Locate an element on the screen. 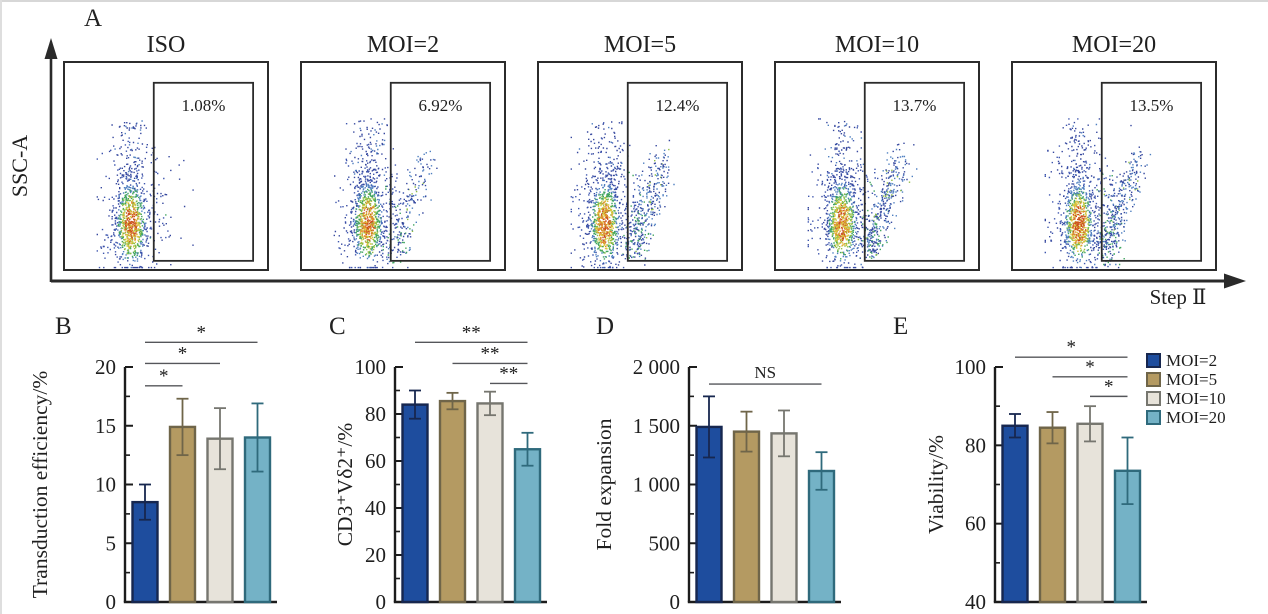 The width and height of the screenshot is (1268, 614). y-tick-label: 0 is located at coordinates (381, 602).